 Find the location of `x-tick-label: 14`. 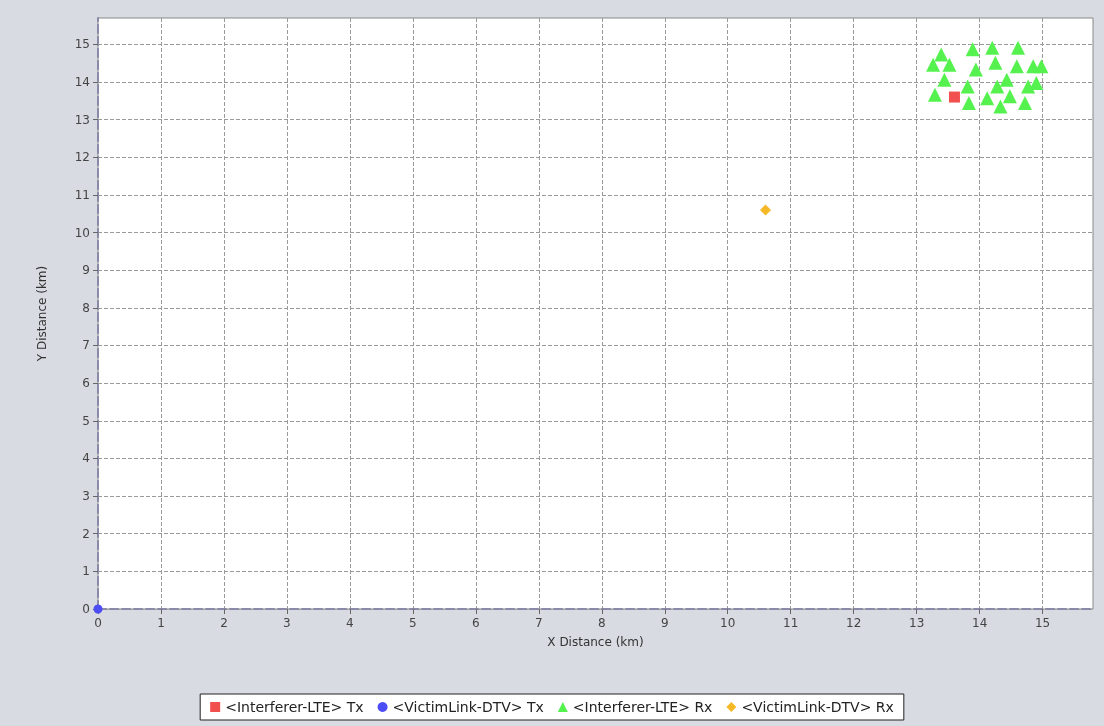

x-tick-label: 14 is located at coordinates (980, 623).